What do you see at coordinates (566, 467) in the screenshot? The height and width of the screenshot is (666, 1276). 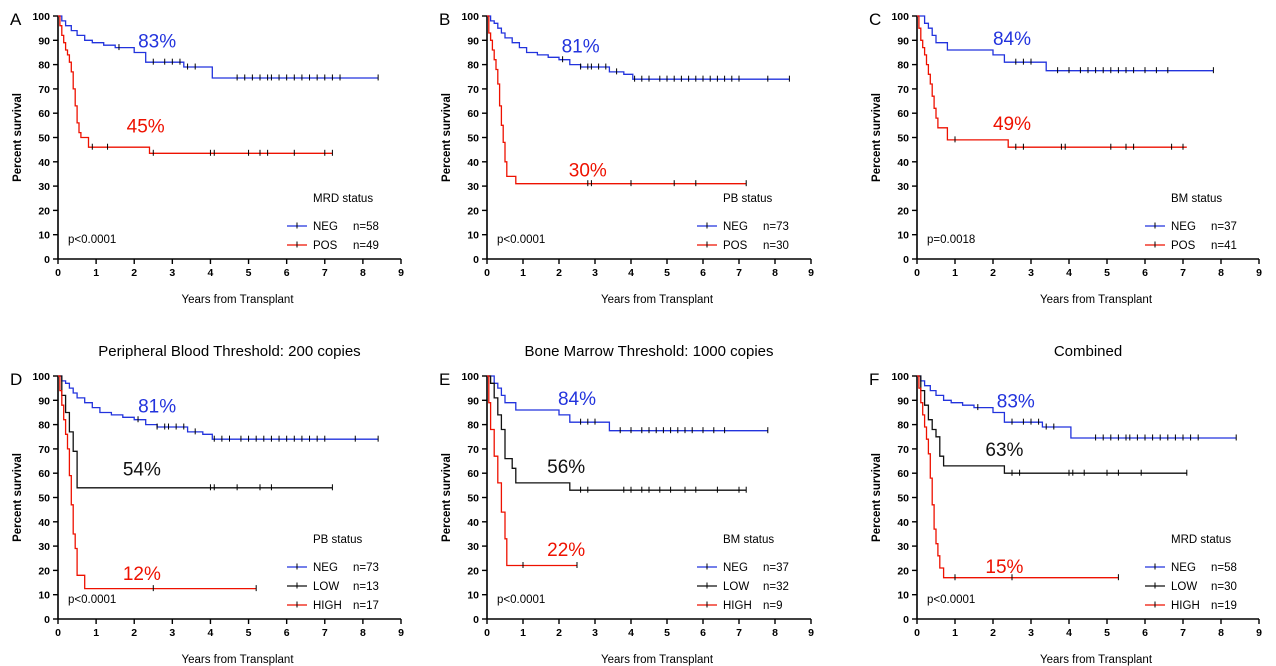 I see `survival-annotation: 56%` at bounding box center [566, 467].